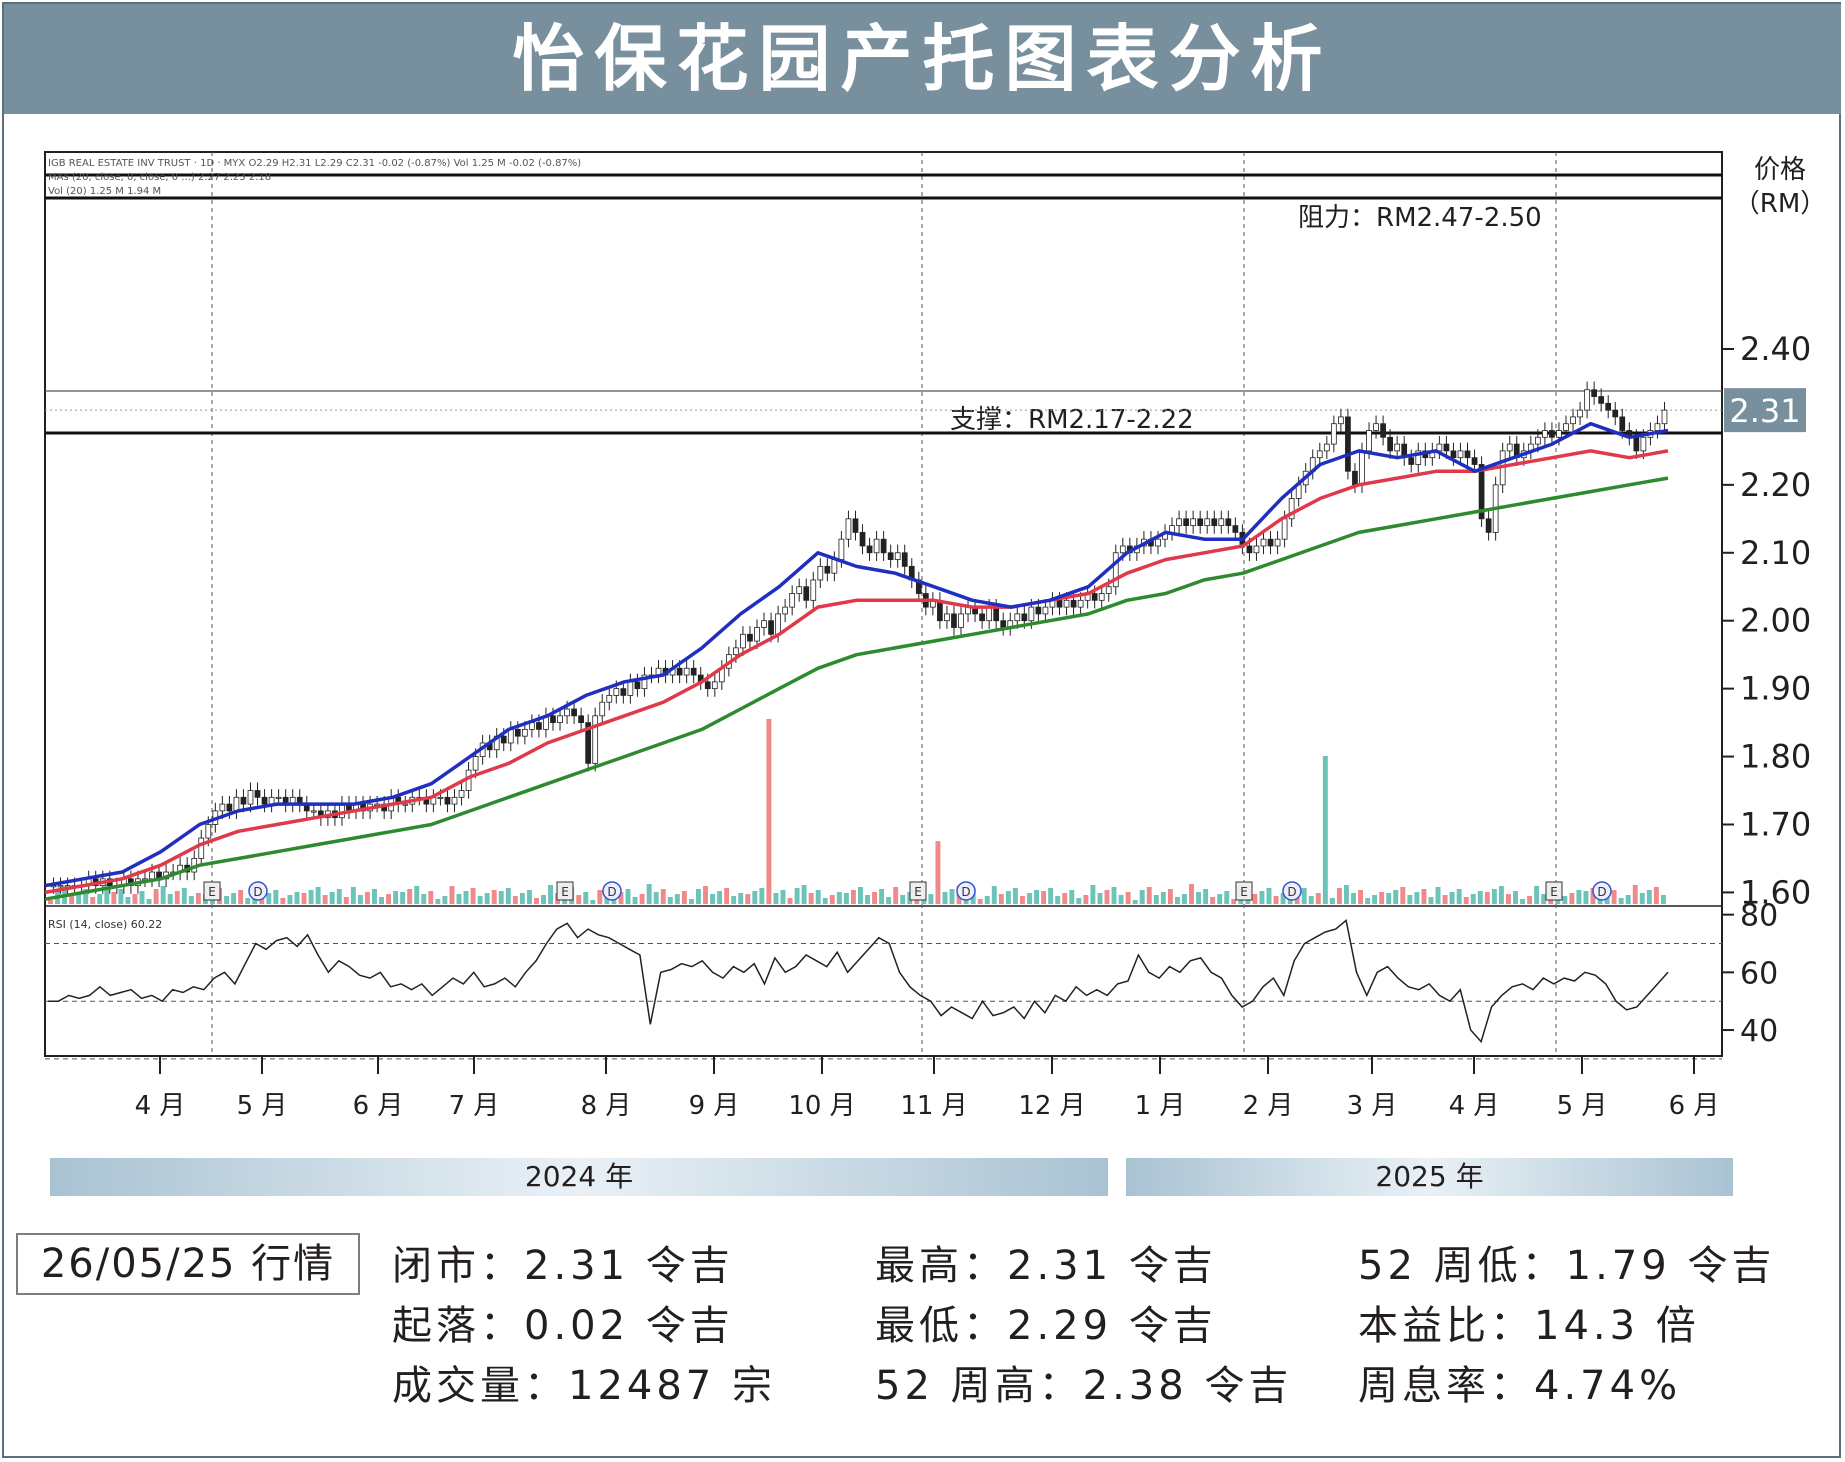 This screenshot has width=1845, height=1462. I want to click on rsi-line, so click(858, 981).